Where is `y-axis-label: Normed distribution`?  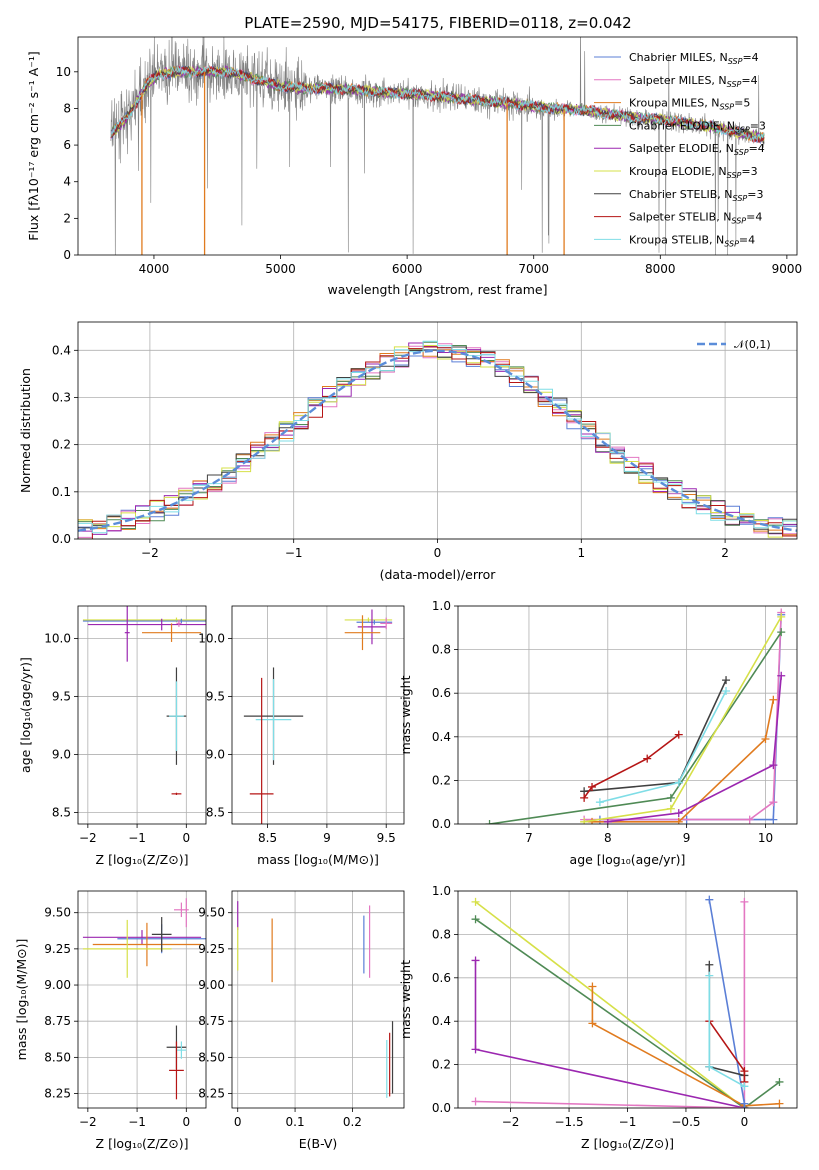 y-axis-label: Normed distribution is located at coordinates (25, 430).